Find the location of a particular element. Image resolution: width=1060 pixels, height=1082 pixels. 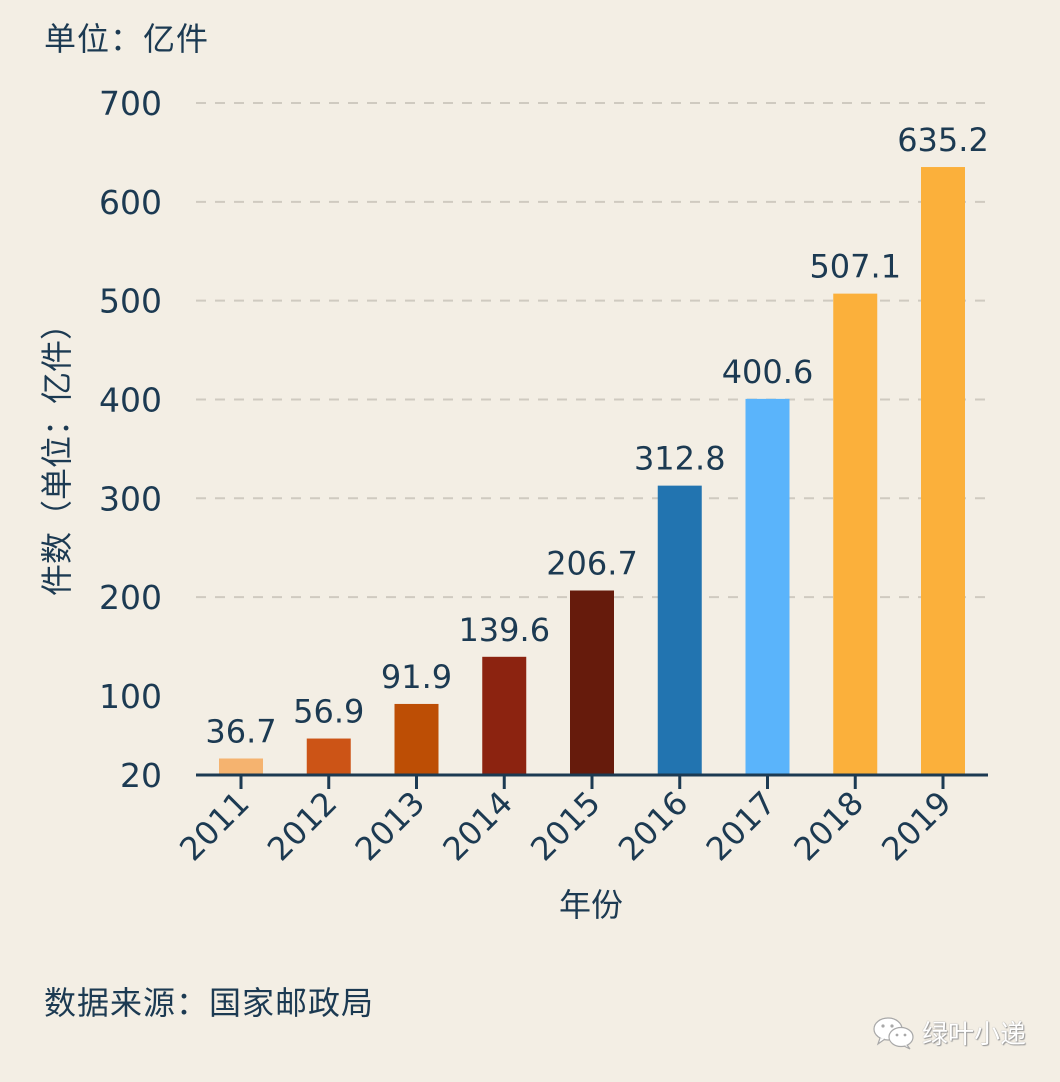

y-tick-label: 700 is located at coordinates (130, 103).